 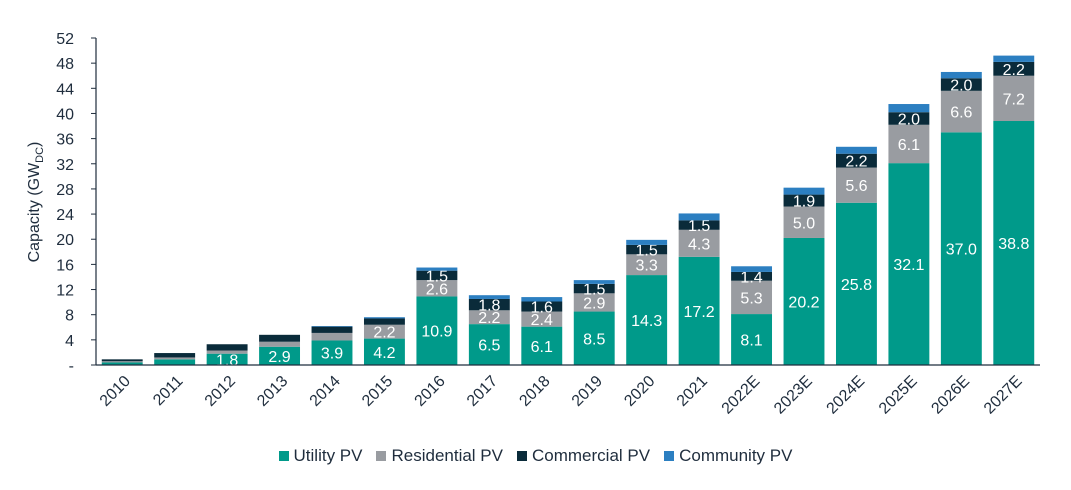 I want to click on y-tick-label: 44, so click(x=65, y=89).